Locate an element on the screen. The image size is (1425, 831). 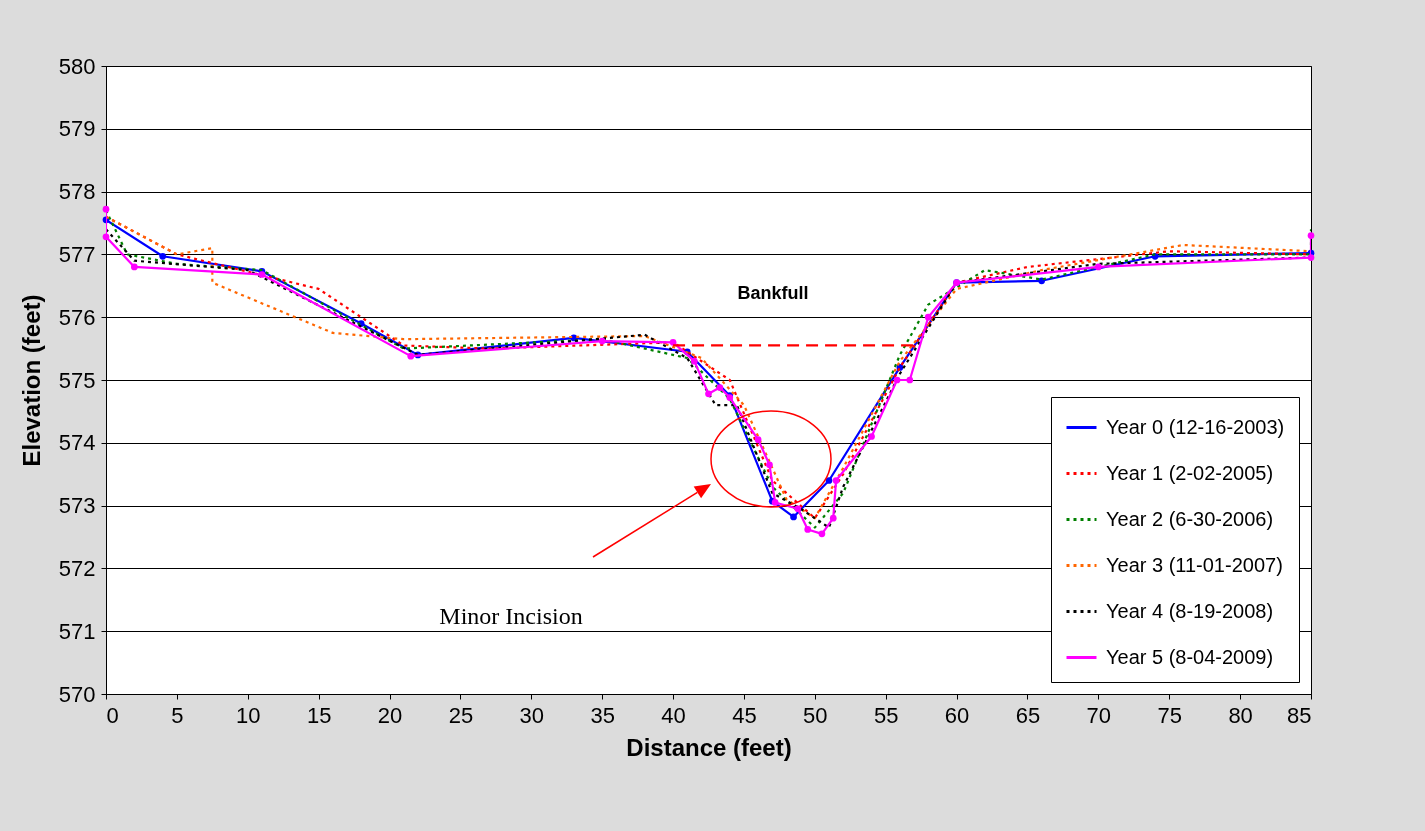
y-tick-label: 577 is located at coordinates (77, 254).